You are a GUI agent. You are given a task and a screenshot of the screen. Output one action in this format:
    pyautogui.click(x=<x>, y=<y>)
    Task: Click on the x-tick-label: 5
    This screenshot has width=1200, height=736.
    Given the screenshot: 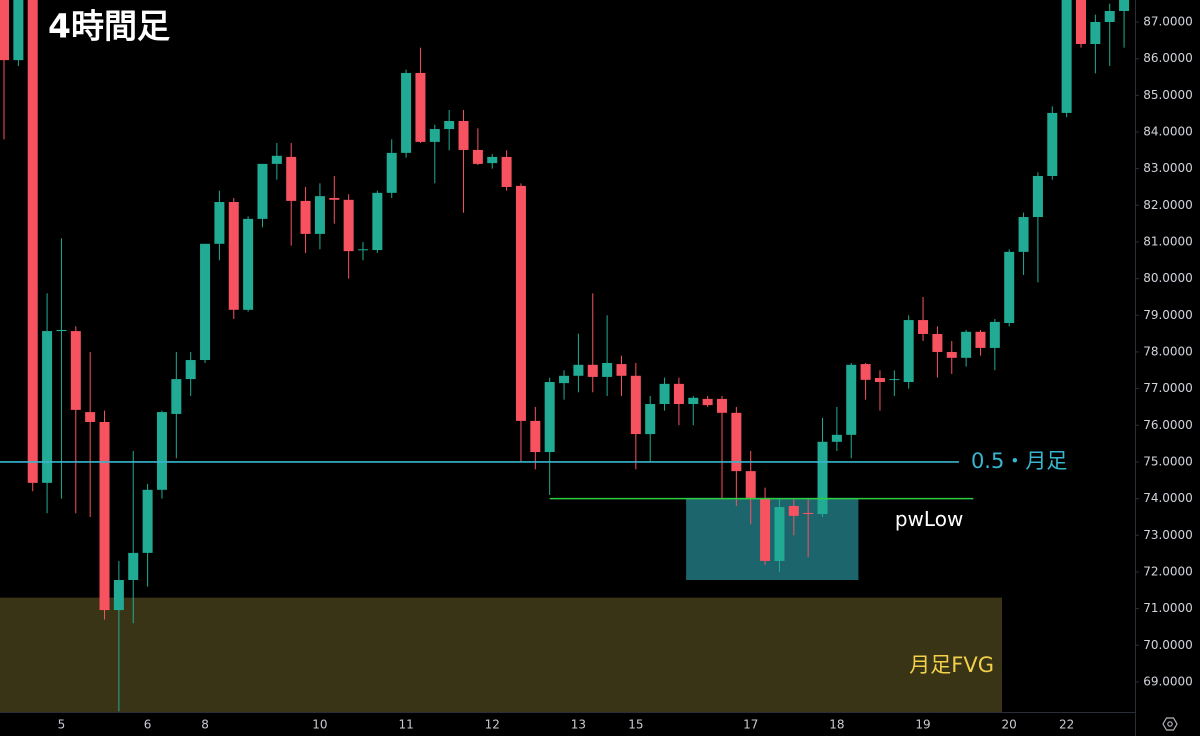 What is the action you would take?
    pyautogui.click(x=62, y=725)
    